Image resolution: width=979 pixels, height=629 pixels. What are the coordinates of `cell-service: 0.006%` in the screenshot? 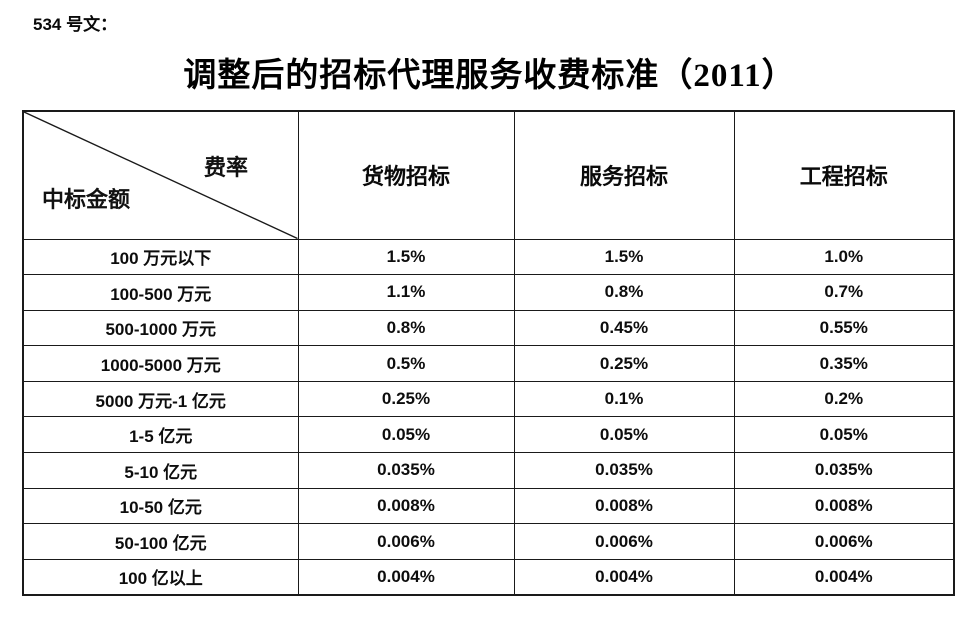 It's located at (624, 541).